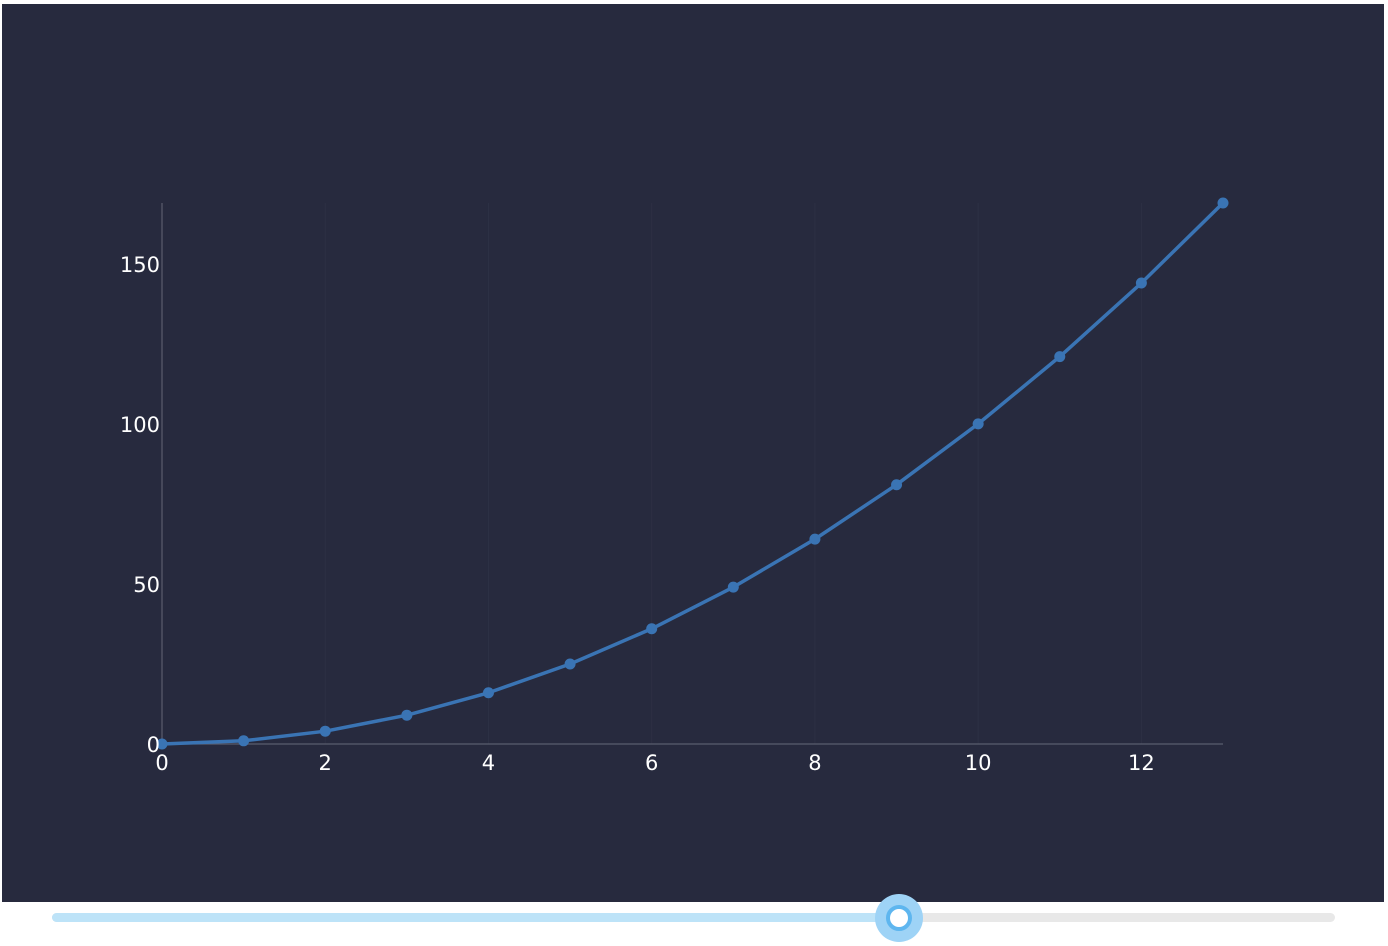 The image size is (1388, 946). What do you see at coordinates (651, 763) in the screenshot?
I see `x-tick-label: 6` at bounding box center [651, 763].